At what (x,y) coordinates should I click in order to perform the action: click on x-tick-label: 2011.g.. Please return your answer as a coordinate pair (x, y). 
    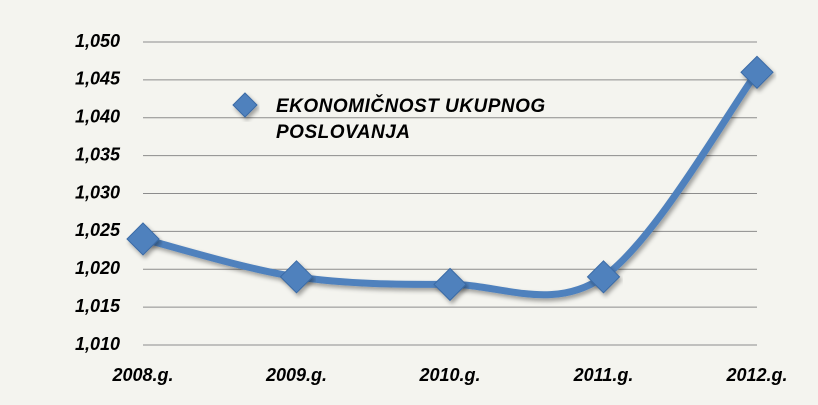
    Looking at the image, I should click on (603, 375).